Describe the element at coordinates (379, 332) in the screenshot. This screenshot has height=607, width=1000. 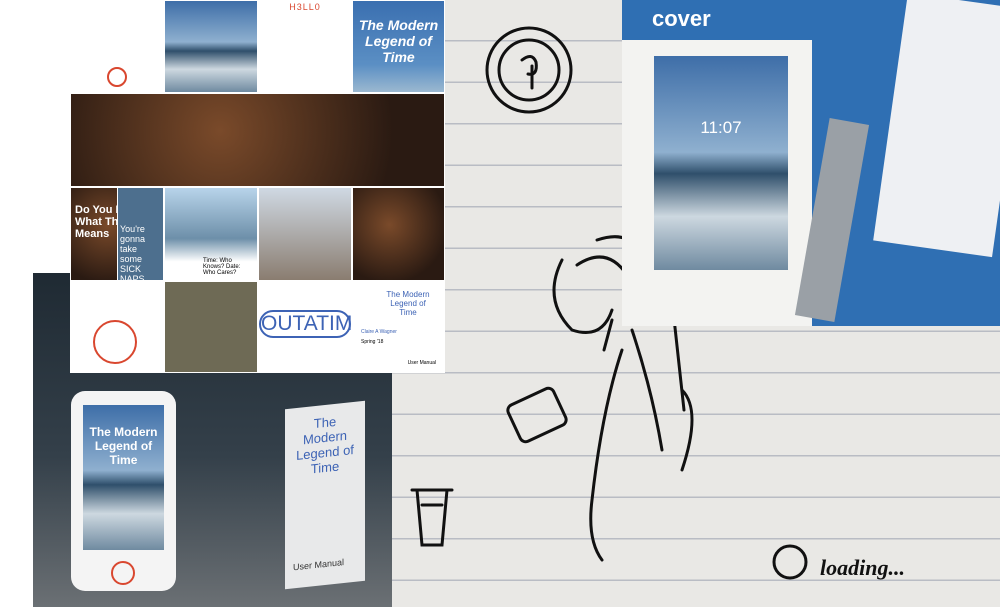
I see `cover-author: Claire A Wagner` at that location.